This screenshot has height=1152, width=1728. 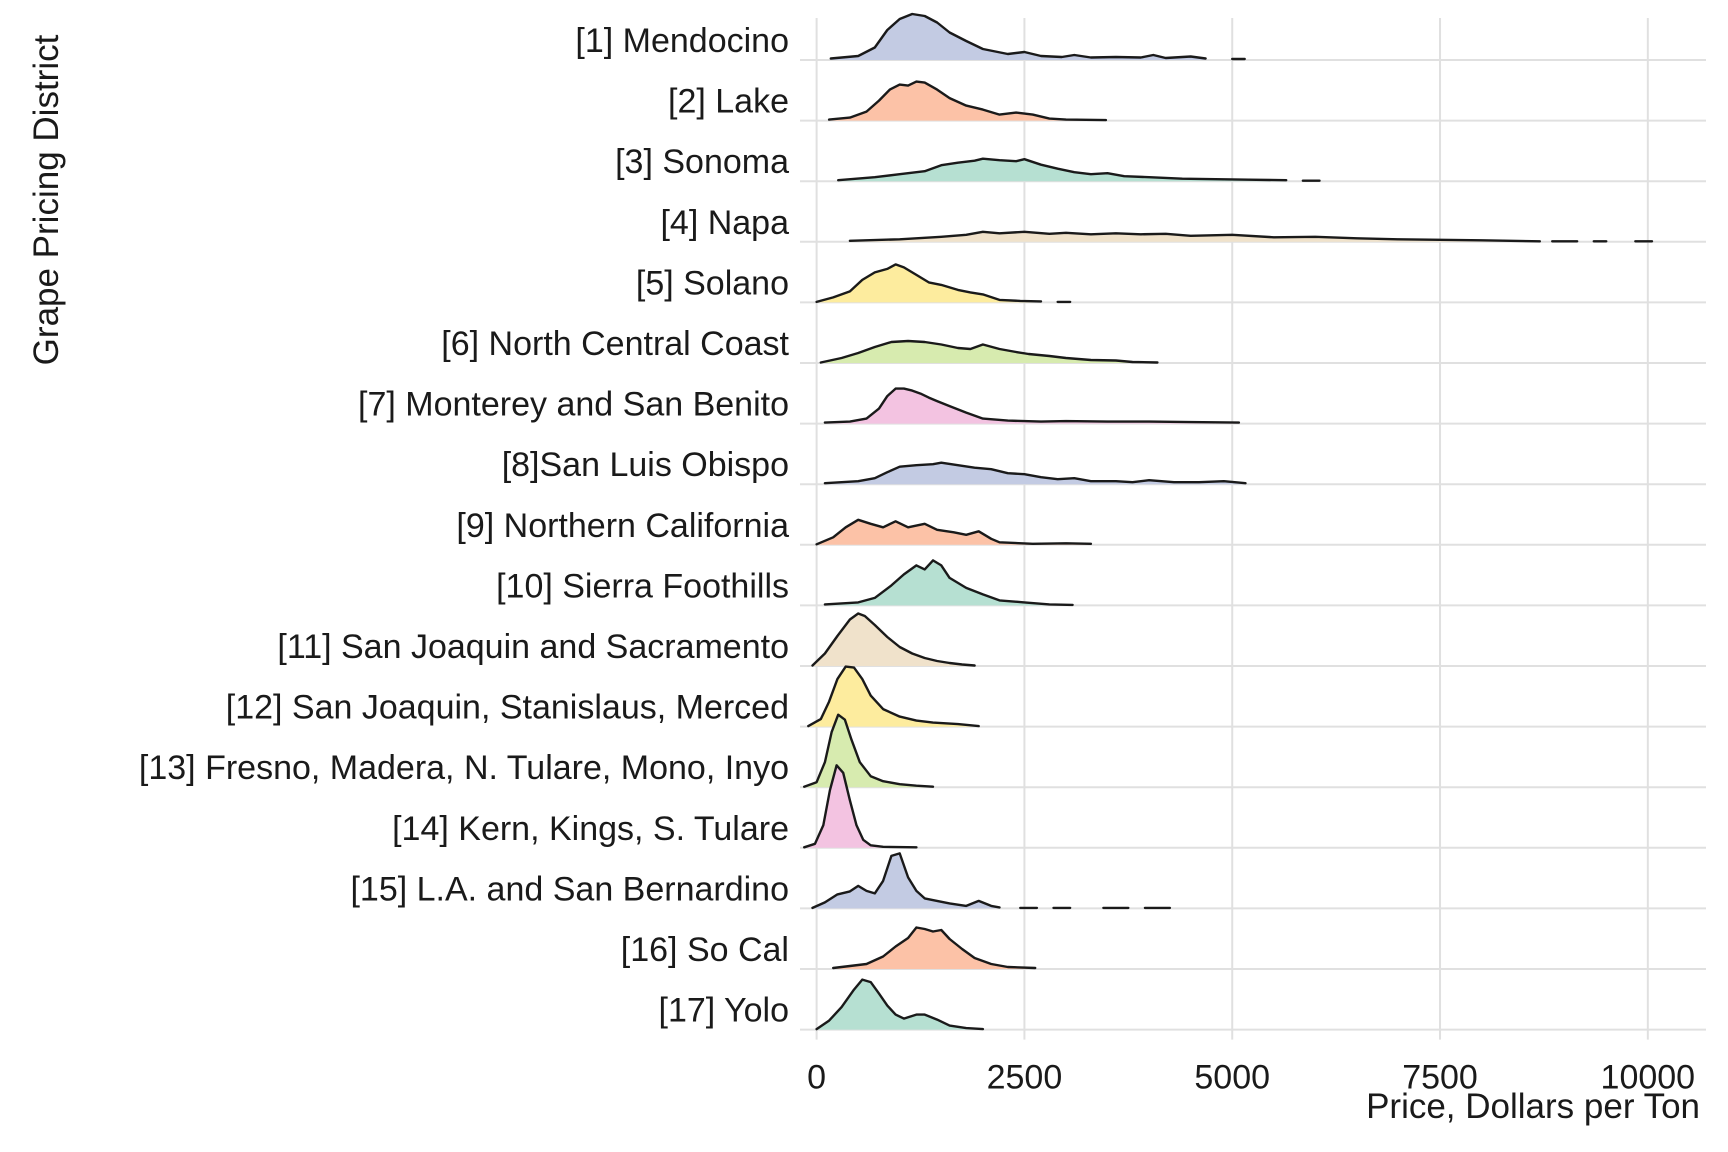 I want to click on x-tick-label: 10000, so click(x=1648, y=1078).